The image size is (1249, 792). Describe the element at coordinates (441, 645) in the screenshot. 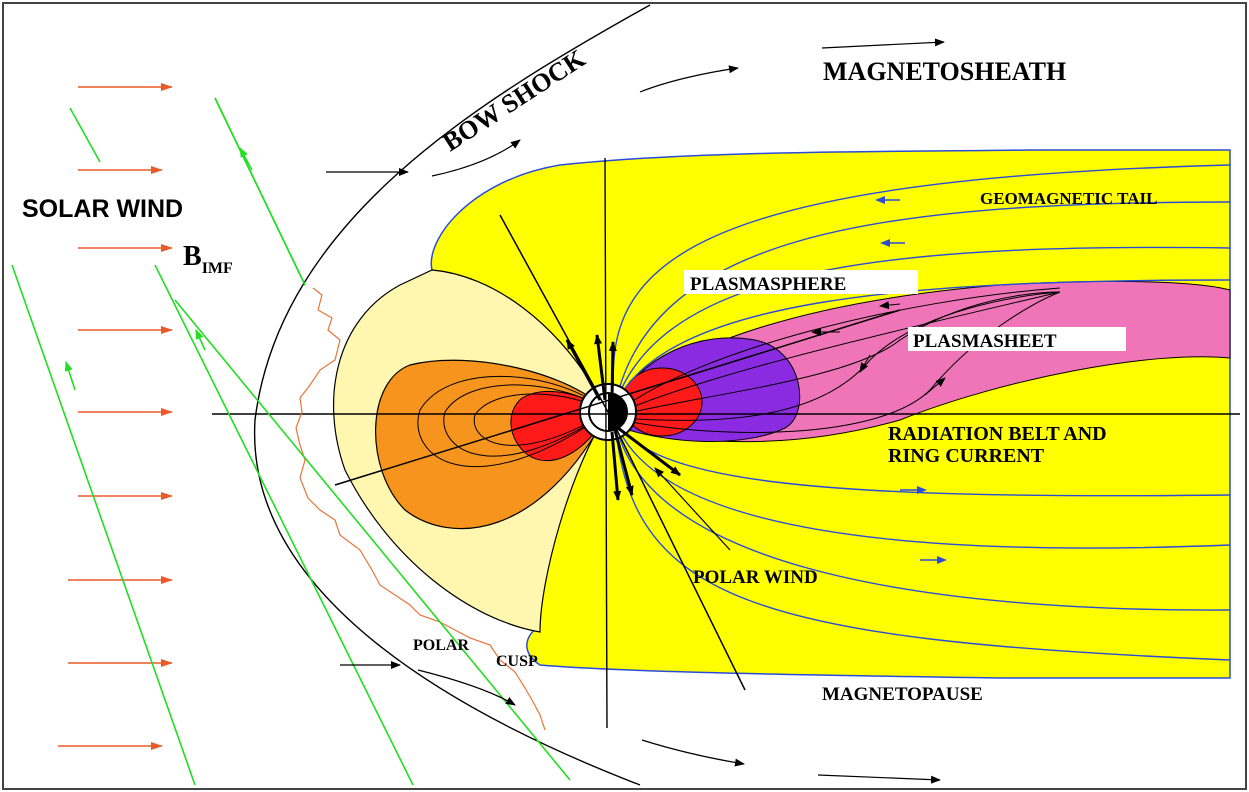

I see `polar-label: POLAR` at that location.